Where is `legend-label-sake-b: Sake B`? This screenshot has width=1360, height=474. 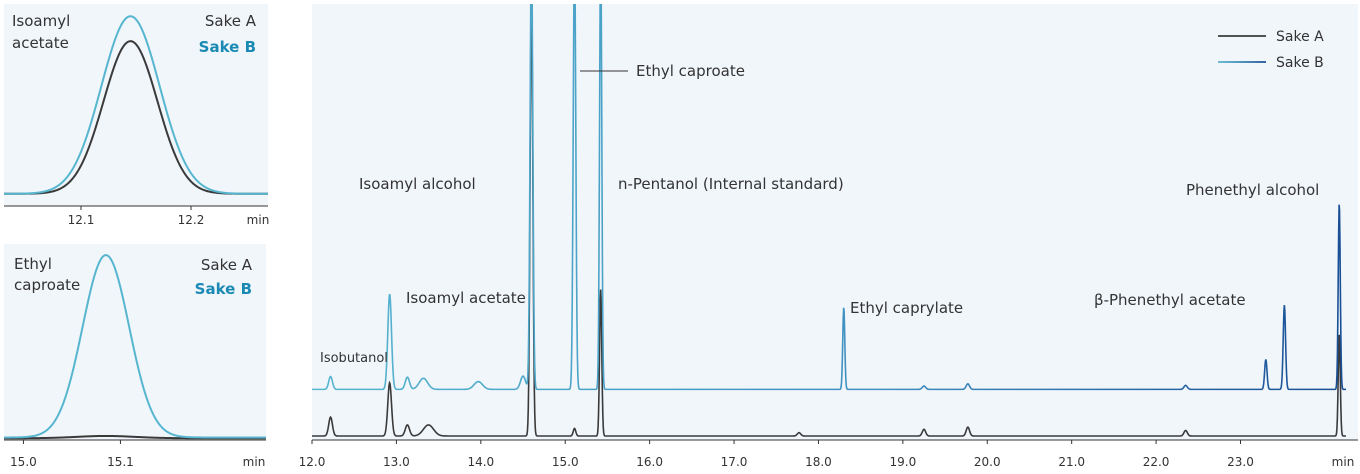
legend-label-sake-b: Sake B is located at coordinates (1300, 63).